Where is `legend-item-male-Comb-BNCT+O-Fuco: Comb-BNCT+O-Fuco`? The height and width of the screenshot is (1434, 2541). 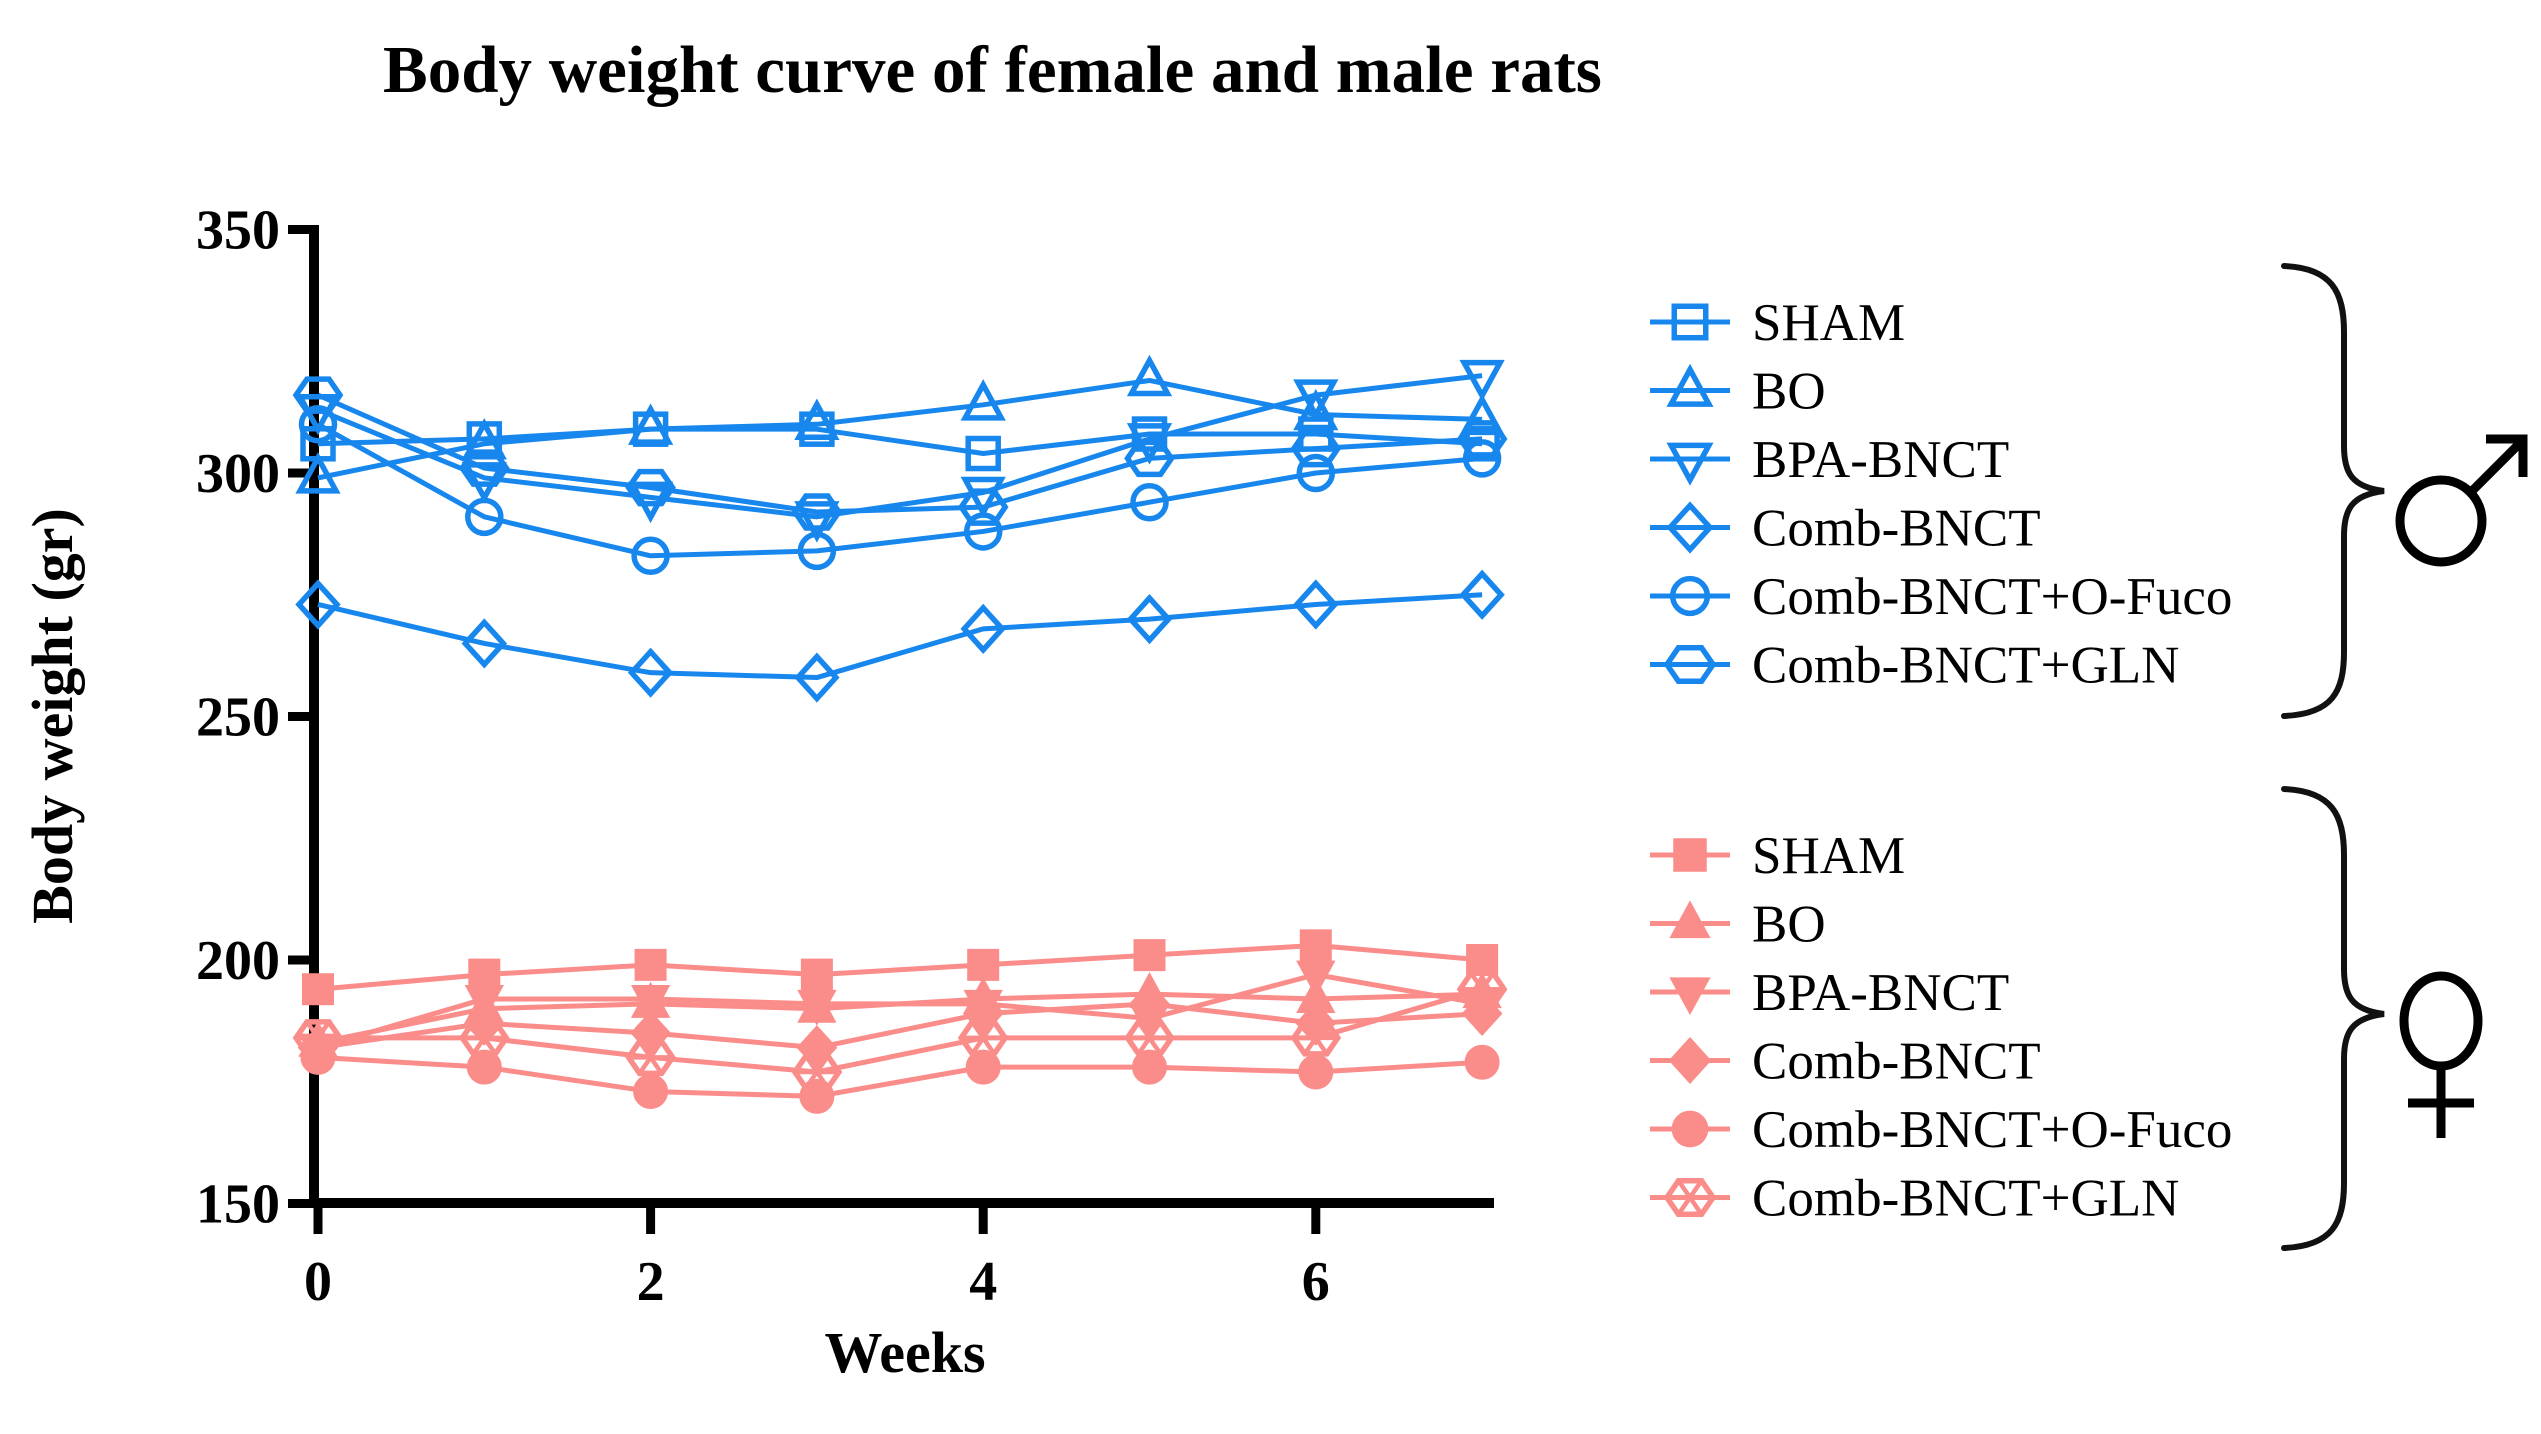
legend-item-male-Comb-BNCT+O-Fuco: Comb-BNCT+O-Fuco is located at coordinates (1941, 597).